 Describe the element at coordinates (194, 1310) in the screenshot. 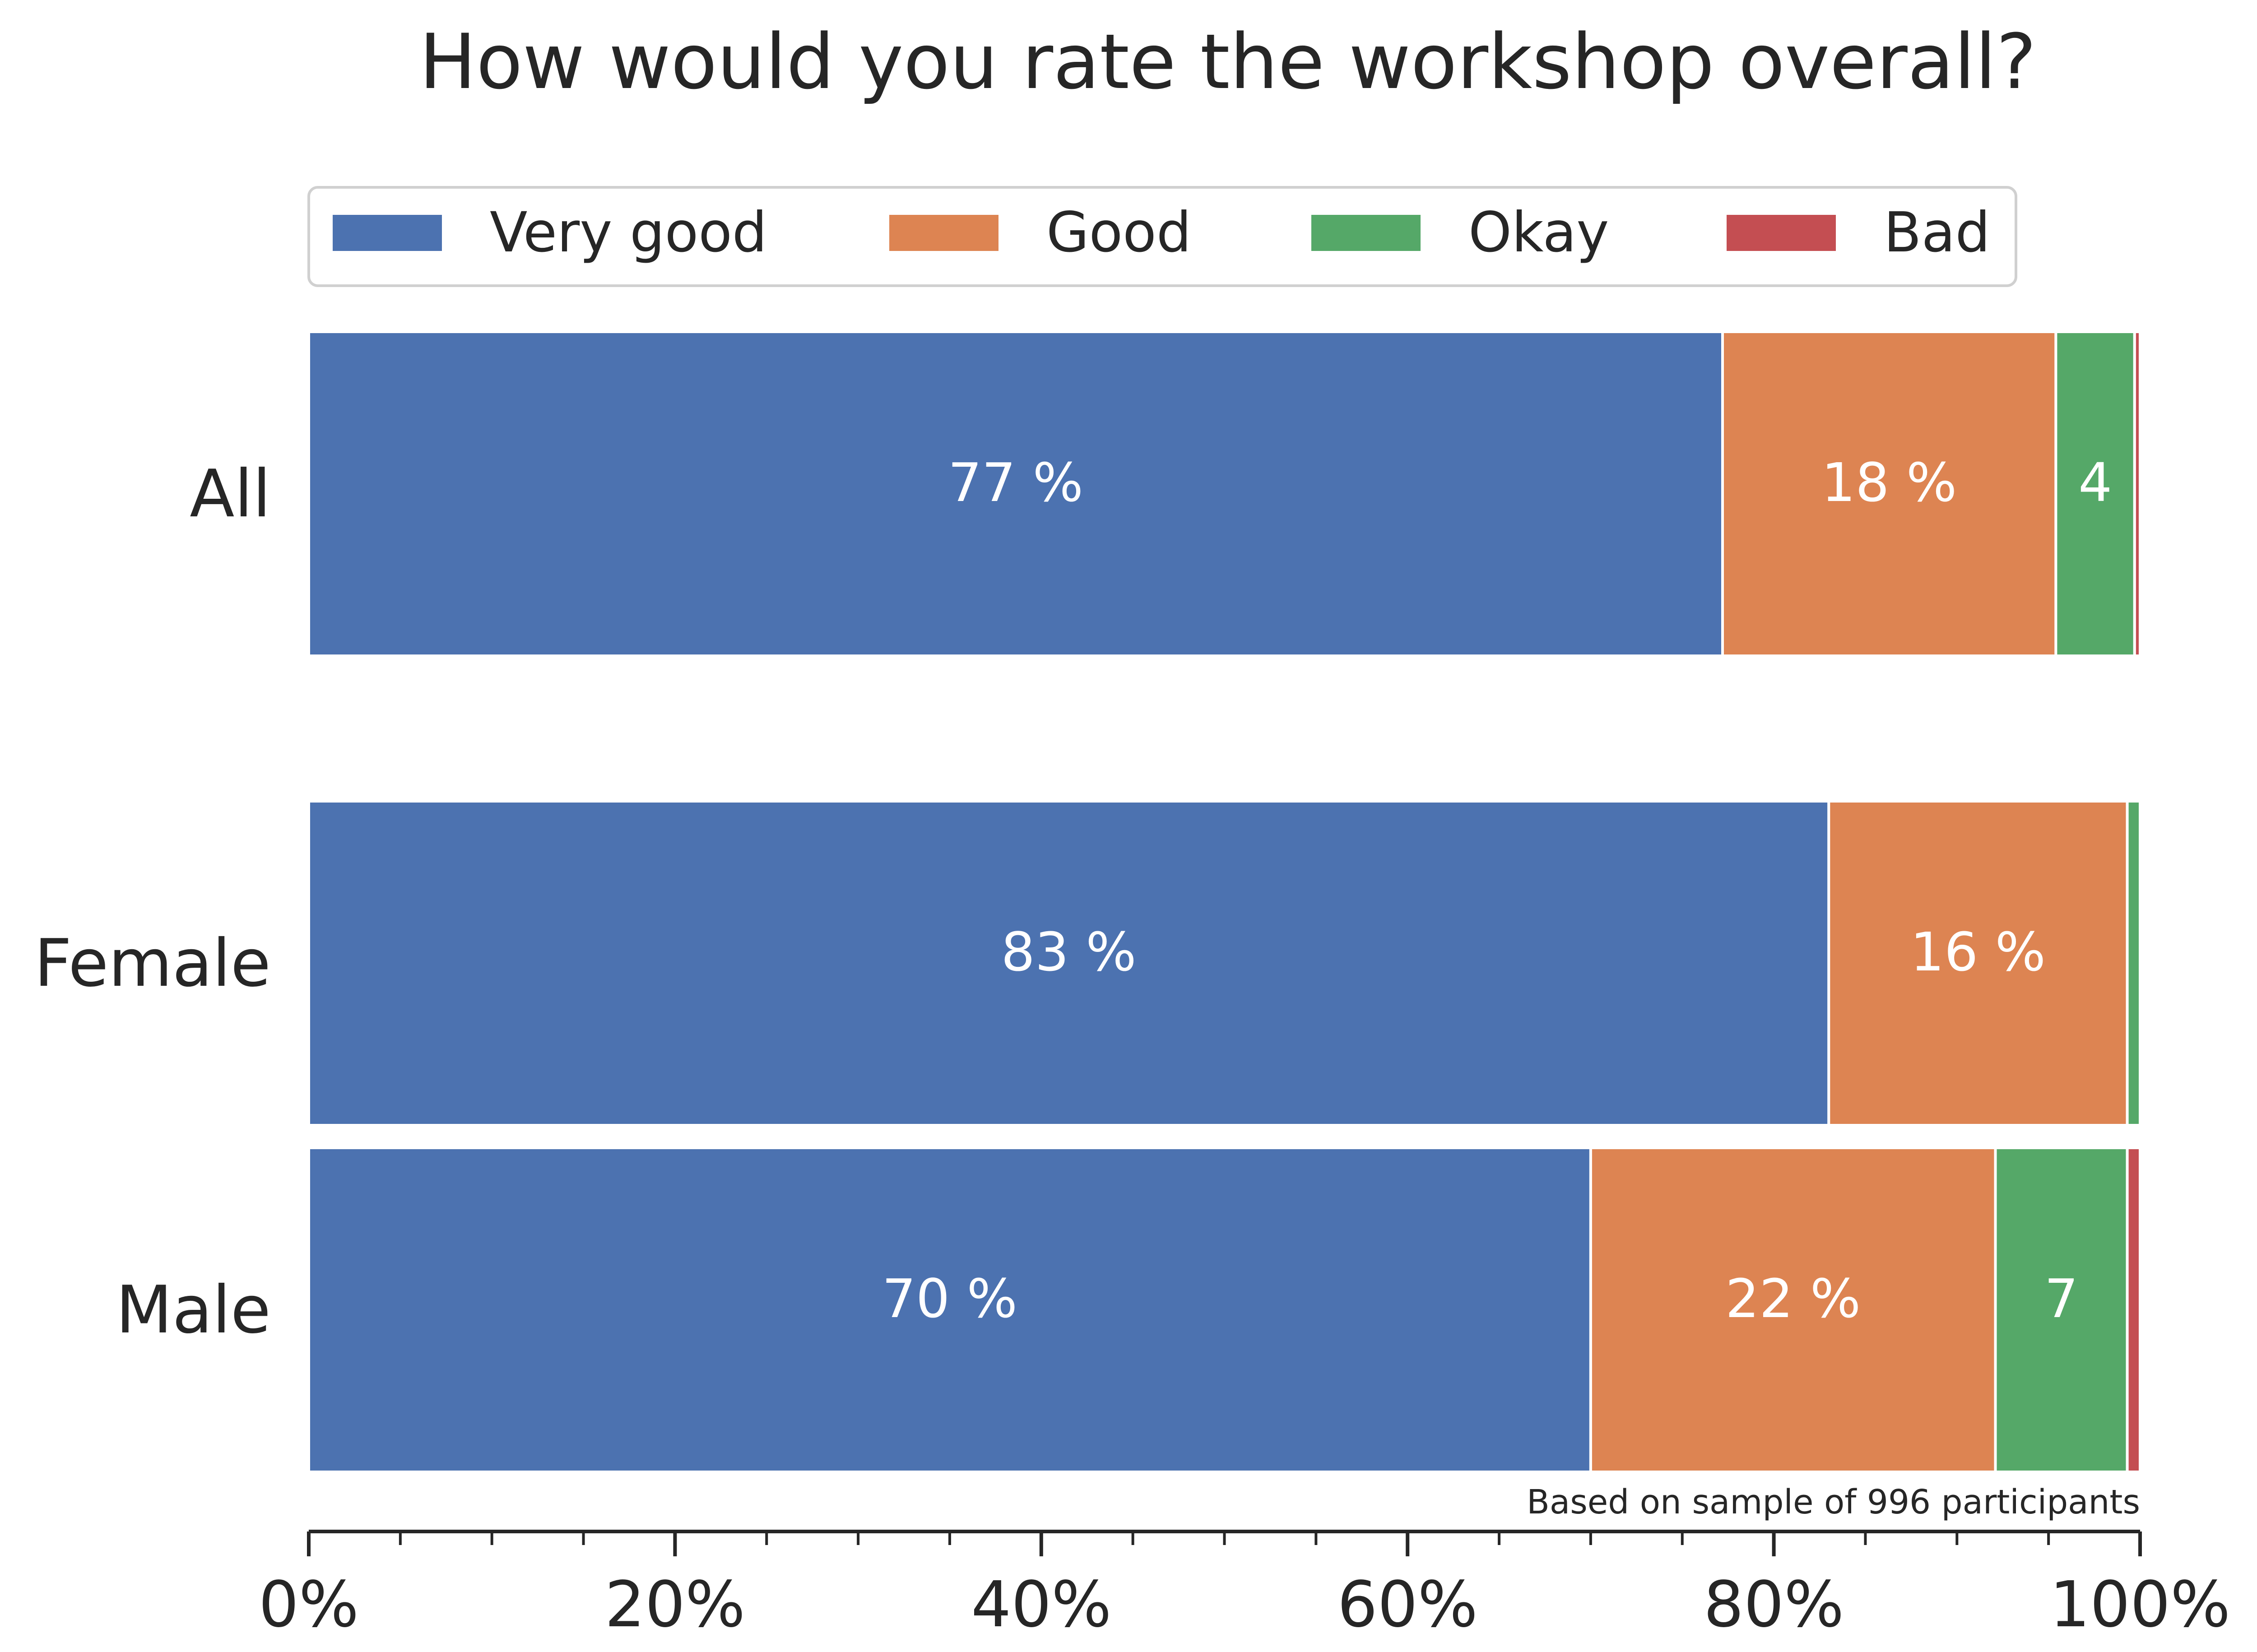

I see `category-label-male: Male` at that location.